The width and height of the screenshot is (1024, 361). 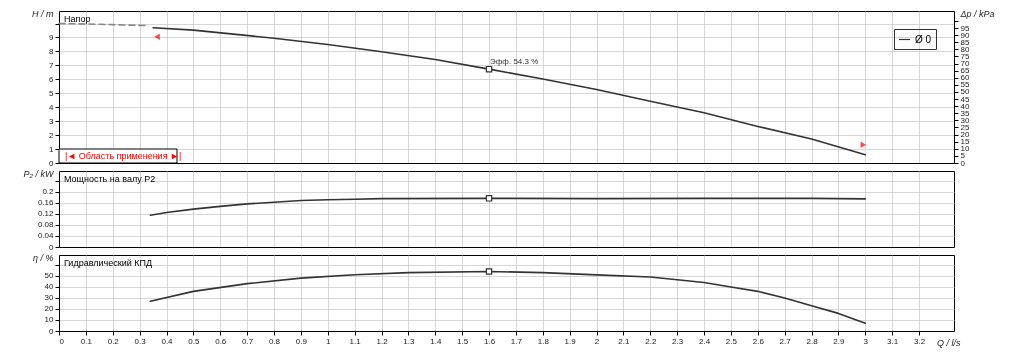 I want to click on x-tick-label: 1.1, so click(x=355, y=341).